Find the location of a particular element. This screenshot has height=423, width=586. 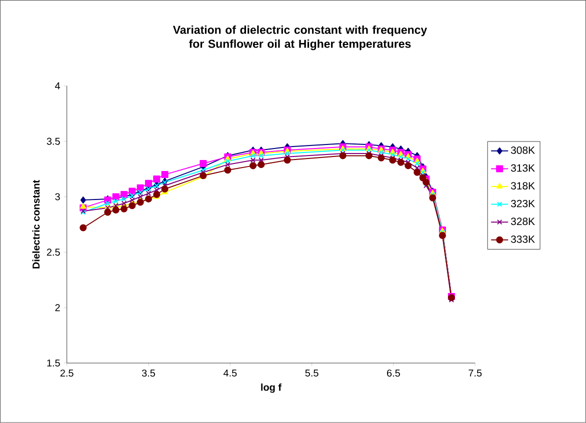

y-tick-label: 2 is located at coordinates (57, 308).